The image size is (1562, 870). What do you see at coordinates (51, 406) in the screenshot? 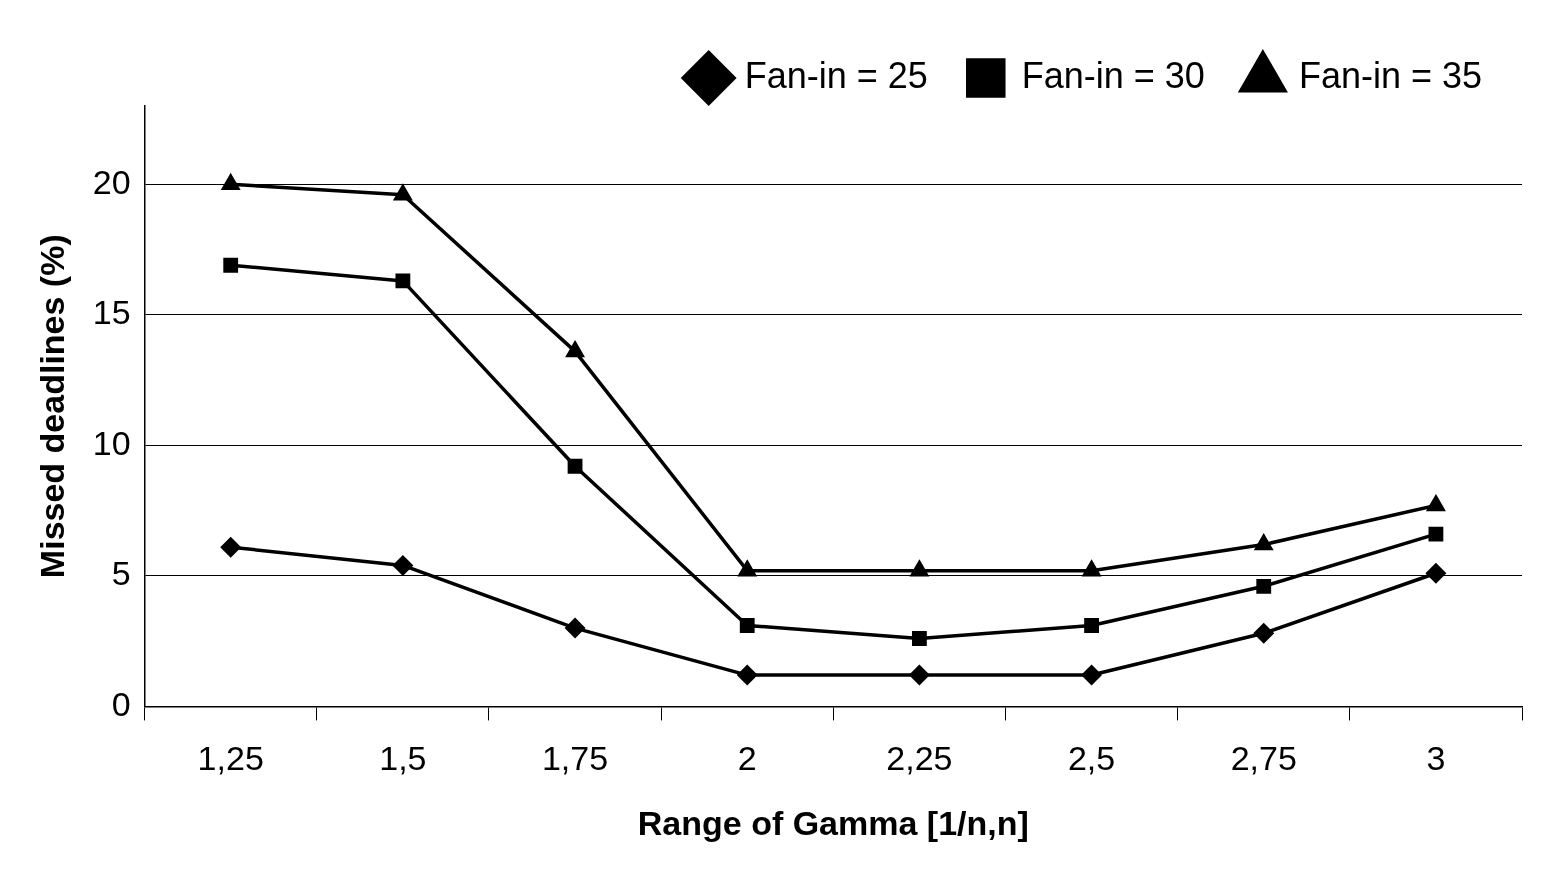
I see `y-axis-title: Missed deadlines (%)` at bounding box center [51, 406].